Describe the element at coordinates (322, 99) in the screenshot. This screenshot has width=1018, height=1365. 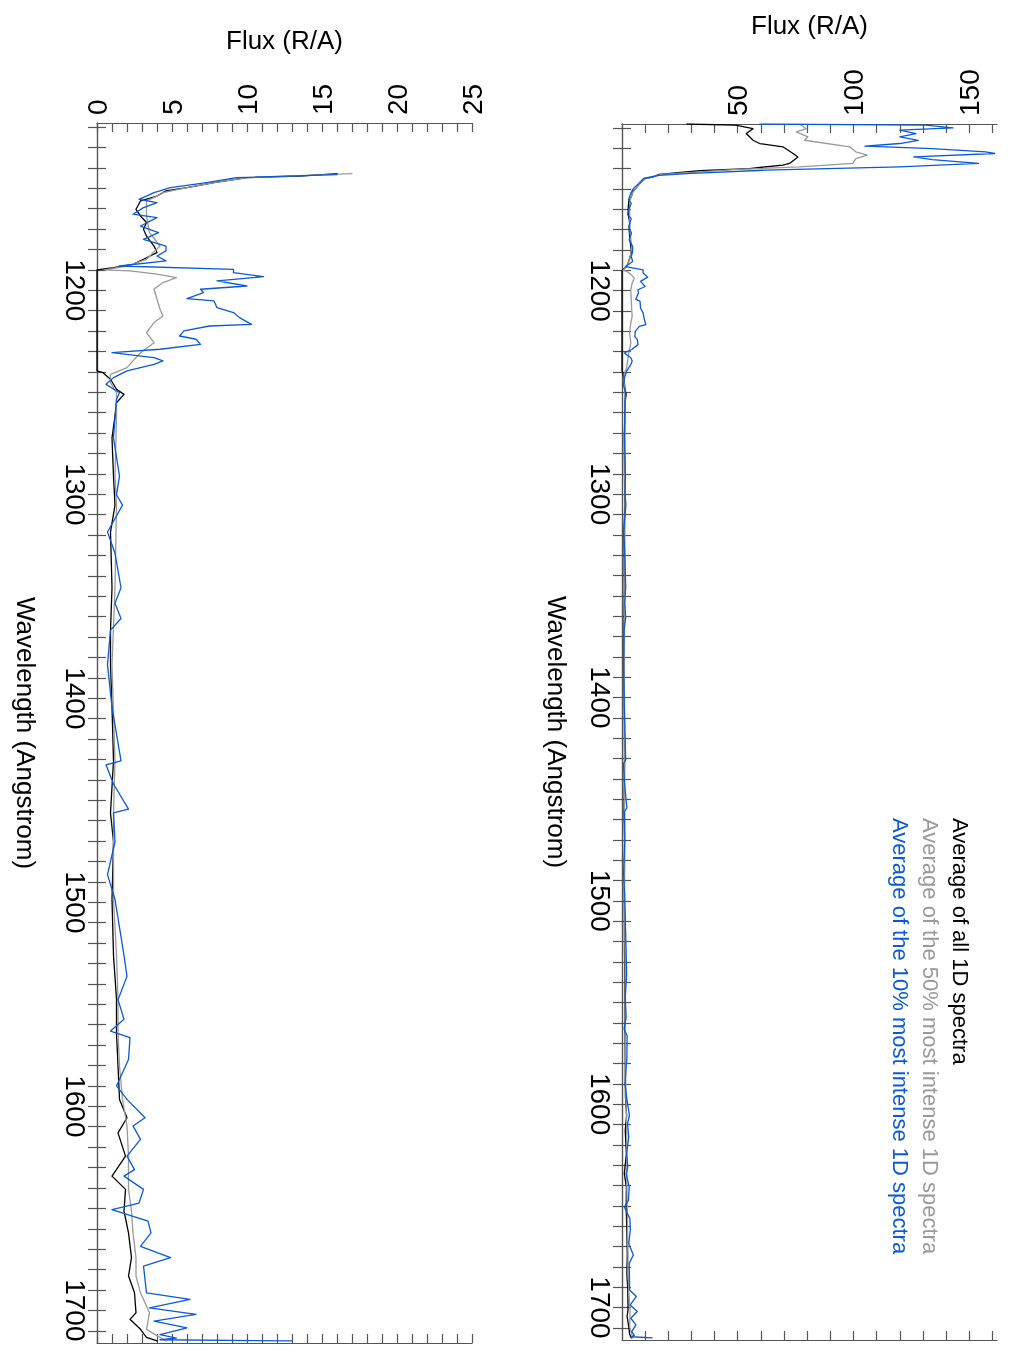
I see `x-tick-label: 15` at that location.